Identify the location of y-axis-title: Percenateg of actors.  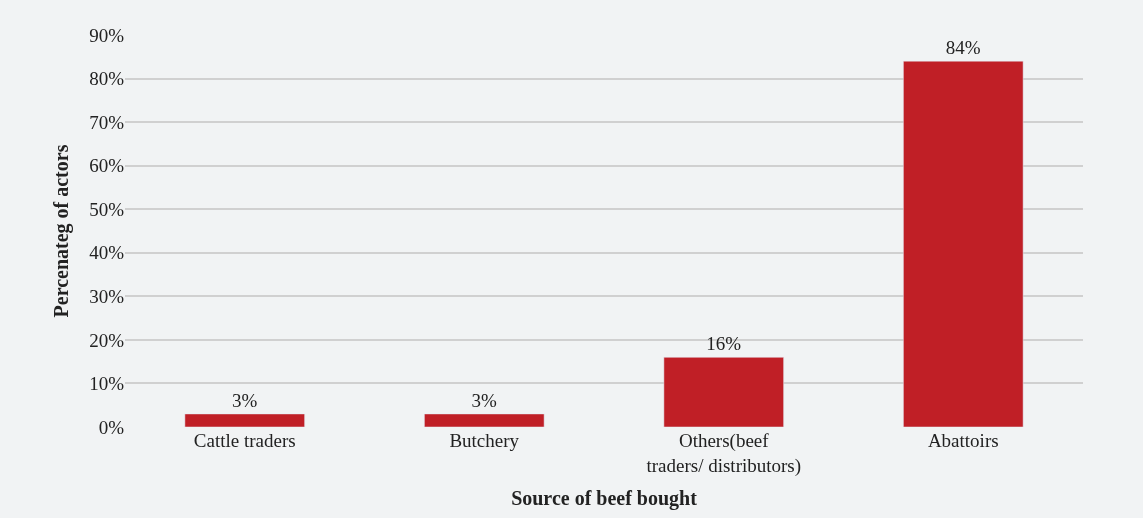
(61, 231).